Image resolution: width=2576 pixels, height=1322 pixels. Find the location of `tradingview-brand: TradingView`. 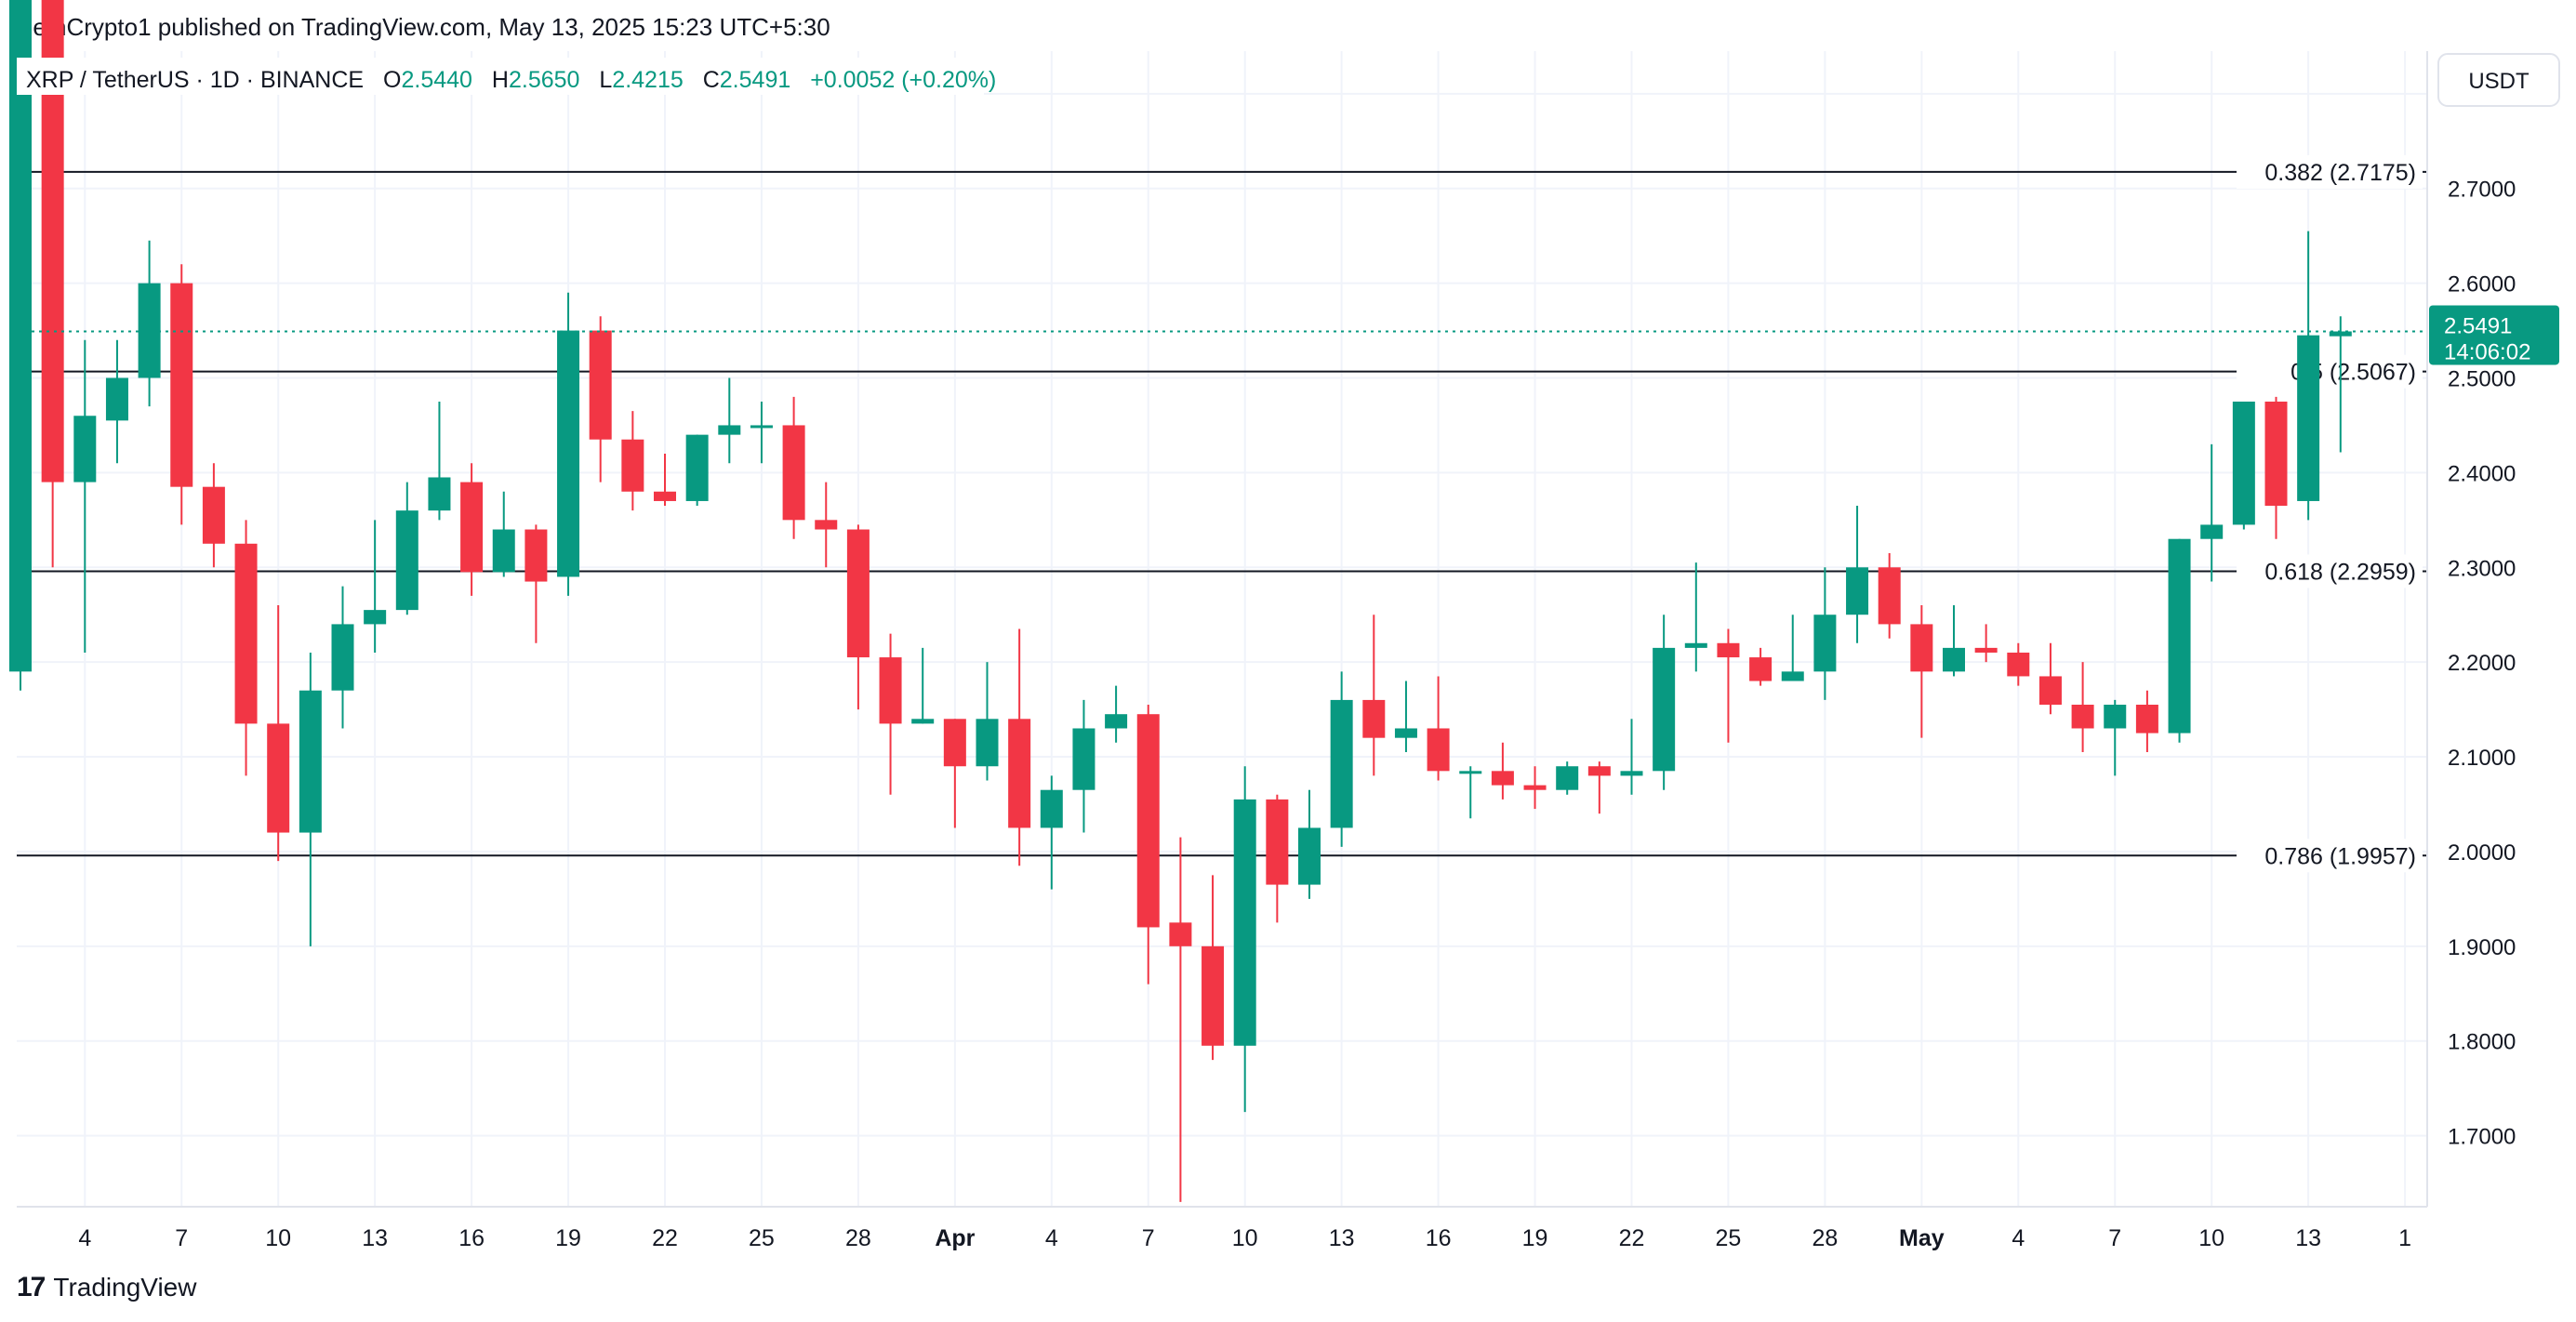

tradingview-brand: TradingView is located at coordinates (125, 1288).